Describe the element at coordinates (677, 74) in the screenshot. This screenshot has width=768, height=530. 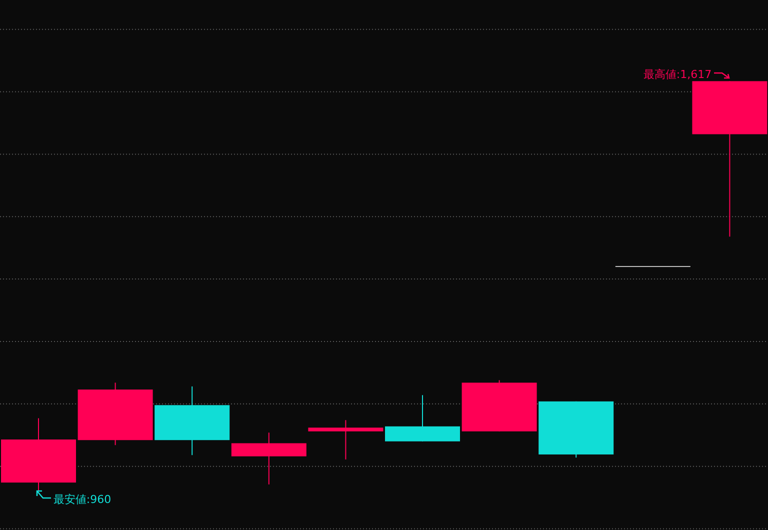
I see `annotation: 最高値:1,617` at that location.